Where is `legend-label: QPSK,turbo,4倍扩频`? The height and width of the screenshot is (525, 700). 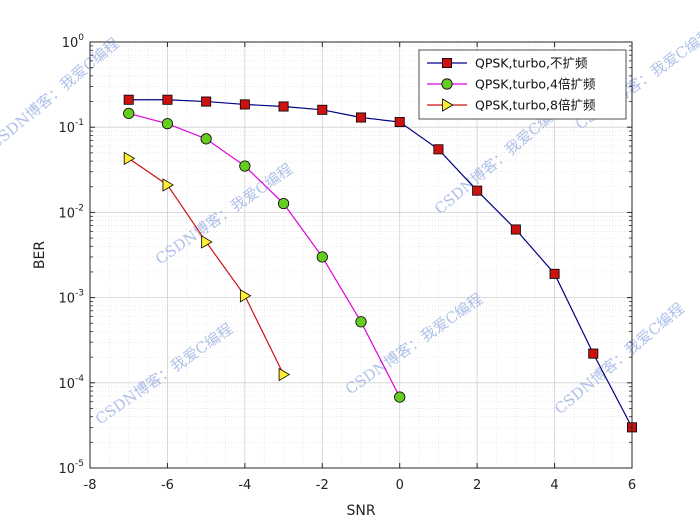
legend-label: QPSK,turbo,4倍扩频 is located at coordinates (535, 84).